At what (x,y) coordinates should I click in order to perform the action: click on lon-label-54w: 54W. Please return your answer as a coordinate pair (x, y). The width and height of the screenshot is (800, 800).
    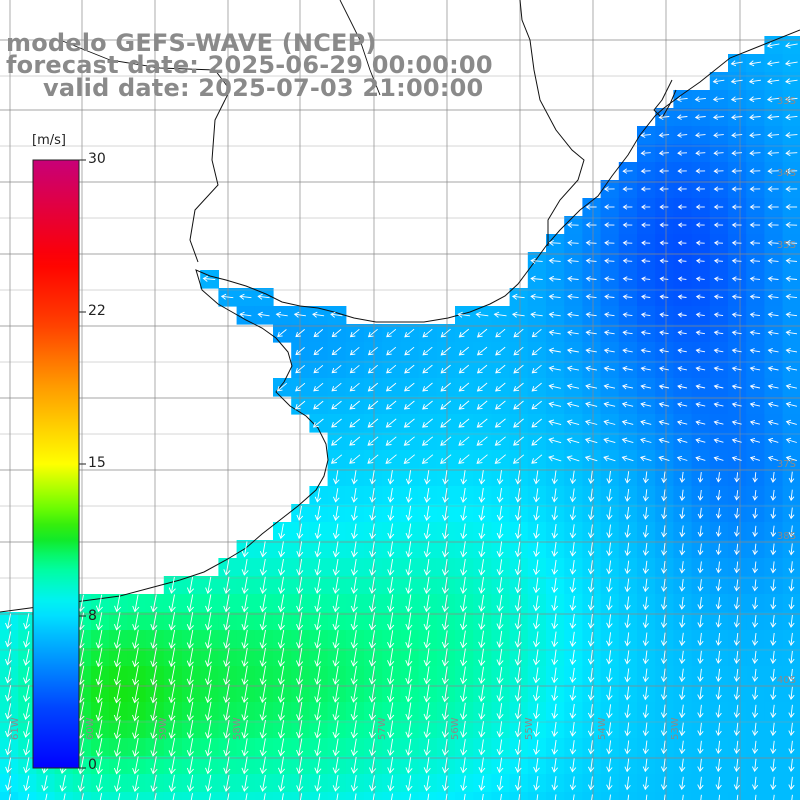
    Looking at the image, I should click on (602, 728).